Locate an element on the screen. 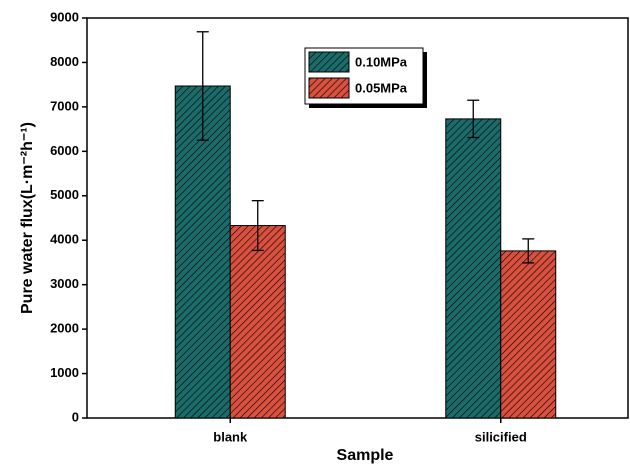 This screenshot has height=470, width=630. x-axis-label: Sample is located at coordinates (365, 455).